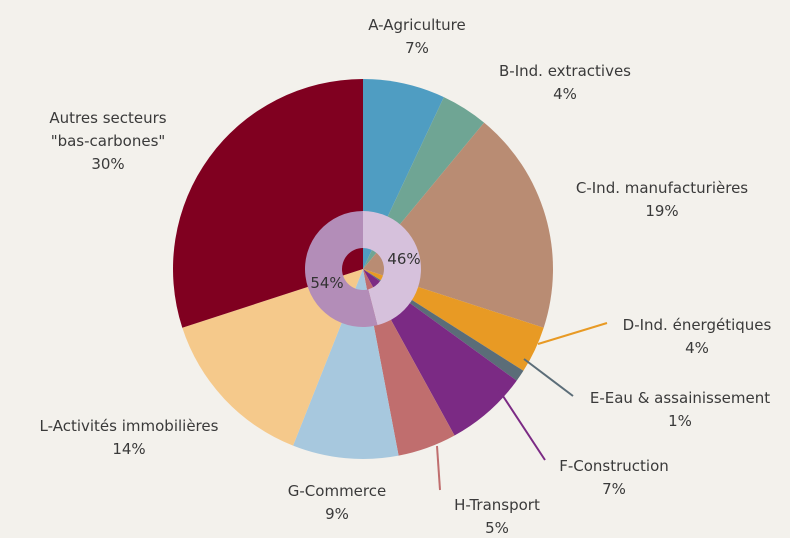 The image size is (790, 538). Describe the element at coordinates (683, 337) in the screenshot. I see `slice-label: D-Ind. énergétiques 4%` at that location.